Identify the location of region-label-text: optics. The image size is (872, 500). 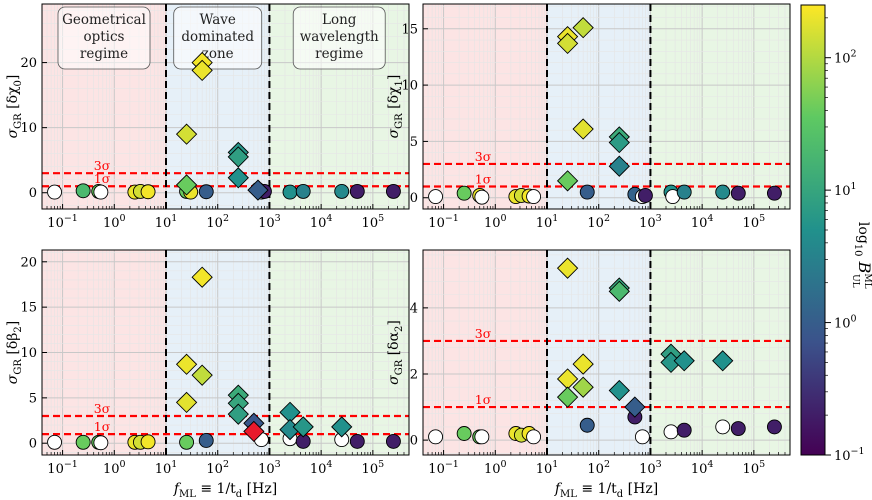
(103, 37).